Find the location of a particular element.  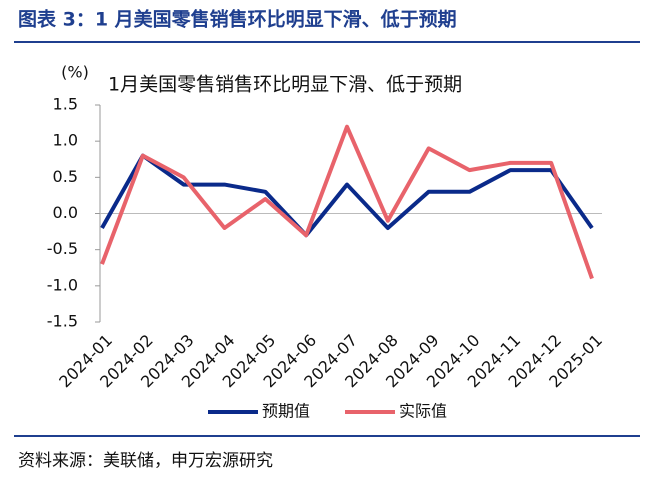

legend-label: 预期值 is located at coordinates (286, 411).